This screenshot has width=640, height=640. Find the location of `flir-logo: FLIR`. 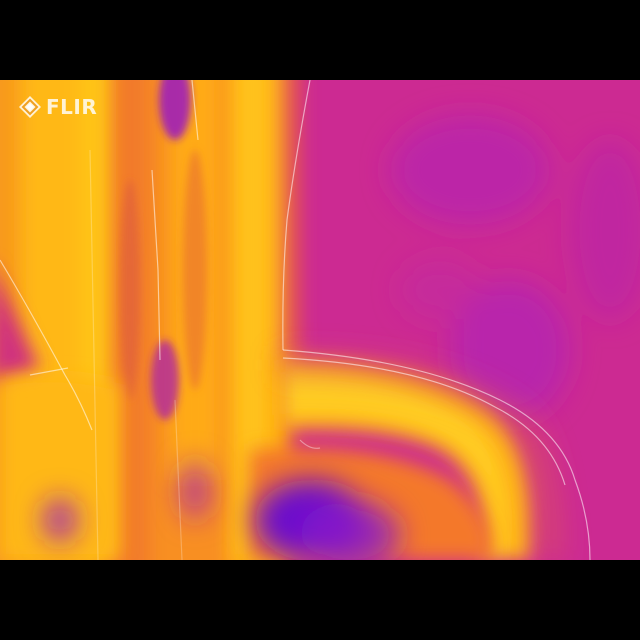

flir-logo: FLIR is located at coordinates (57, 107).